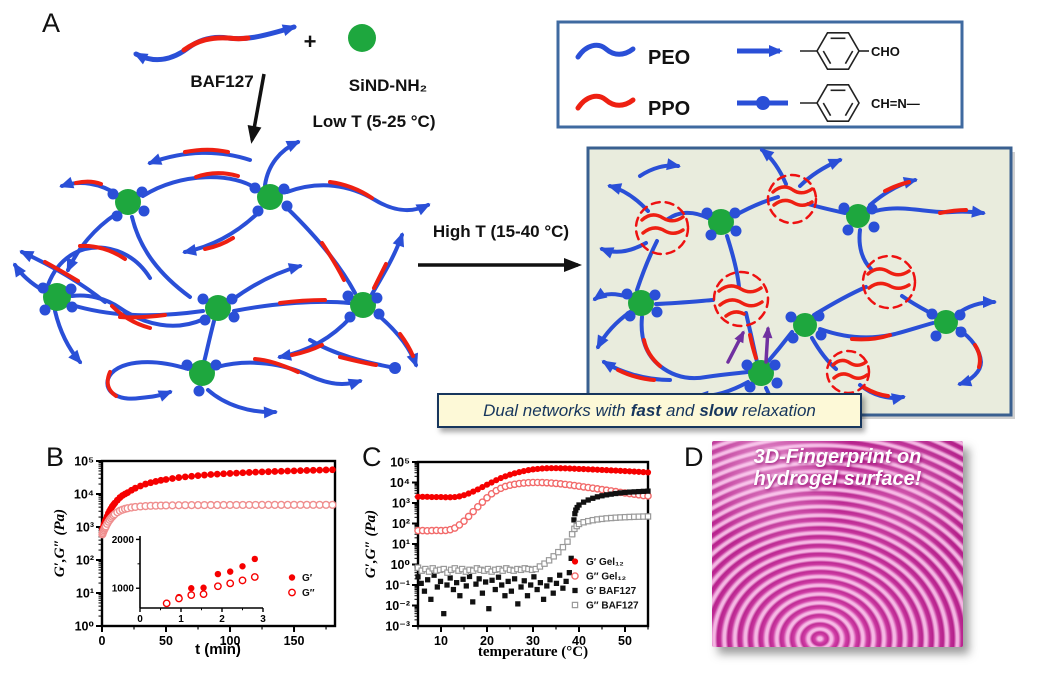 This screenshot has width=1044, height=676. I want to click on inset-axes, so click(200, 574).